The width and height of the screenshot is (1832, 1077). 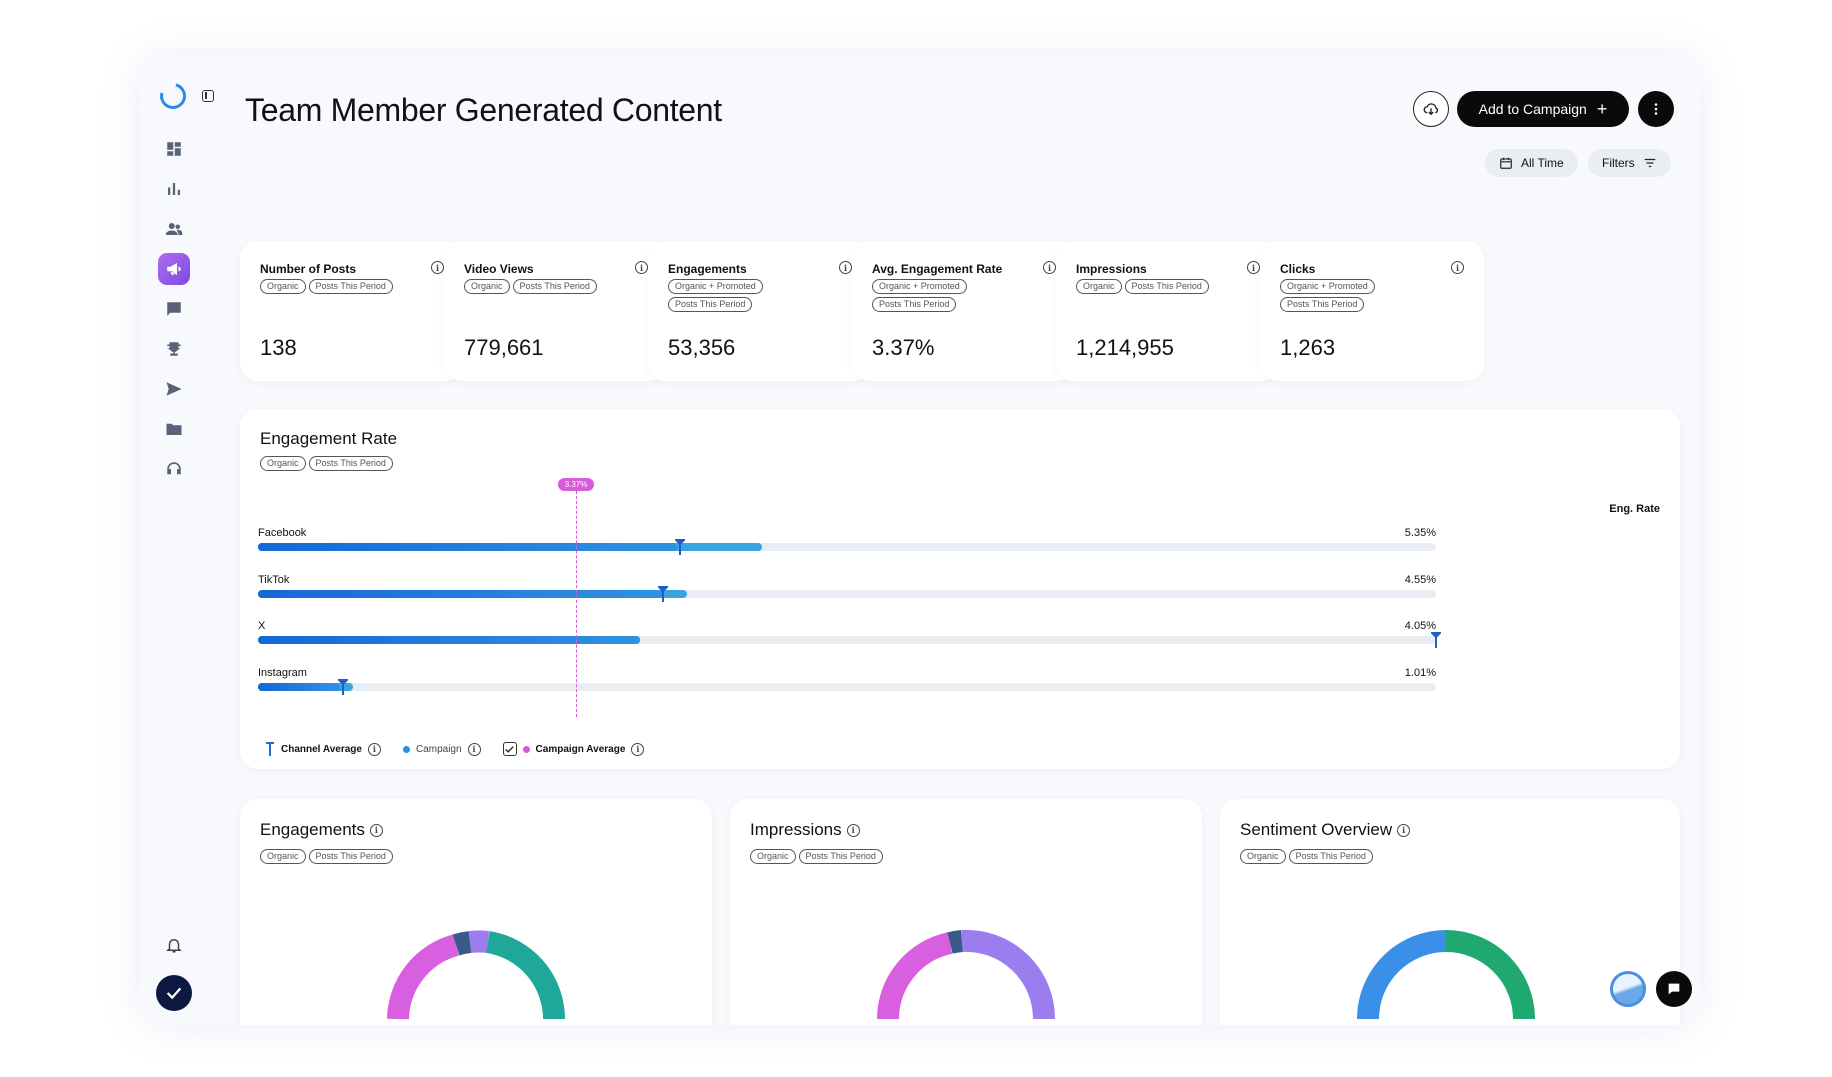 I want to click on chat-widget-button, so click(x=1674, y=989).